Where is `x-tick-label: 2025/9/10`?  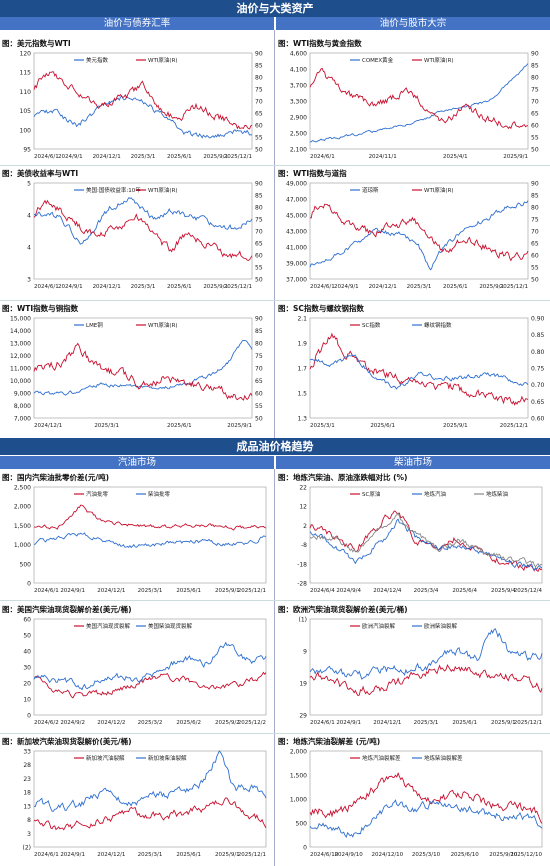
x-tick-label: 2025/9/10 is located at coordinates (503, 855).